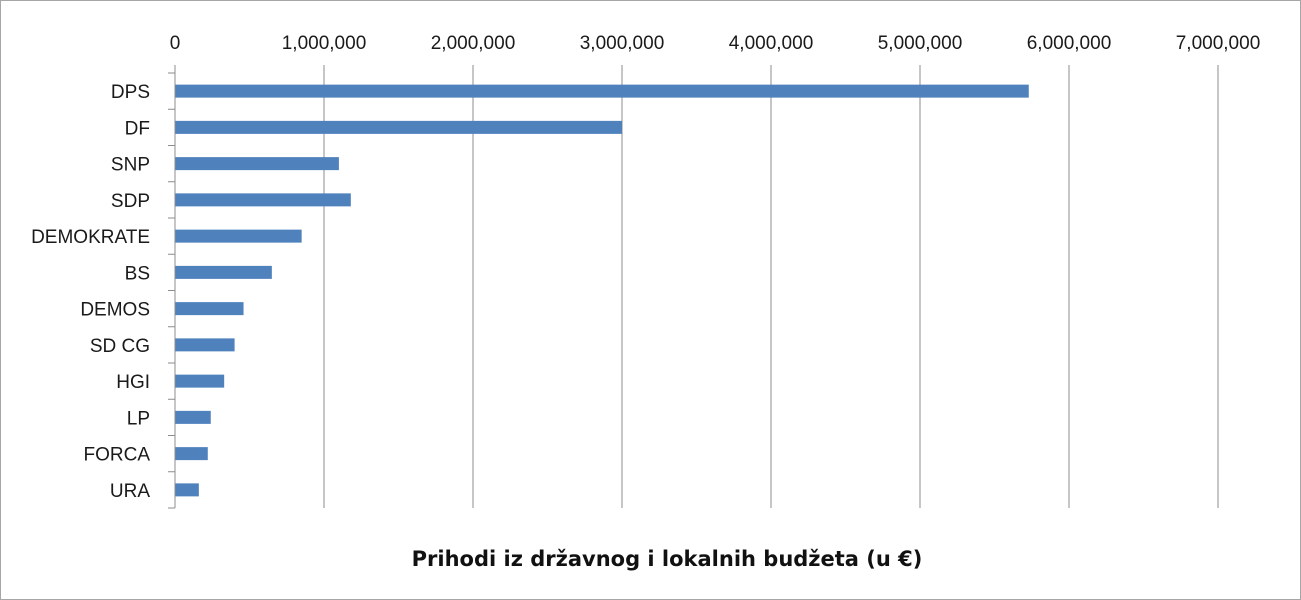 The image size is (1301, 600). I want to click on category-label: LP, so click(138, 418).